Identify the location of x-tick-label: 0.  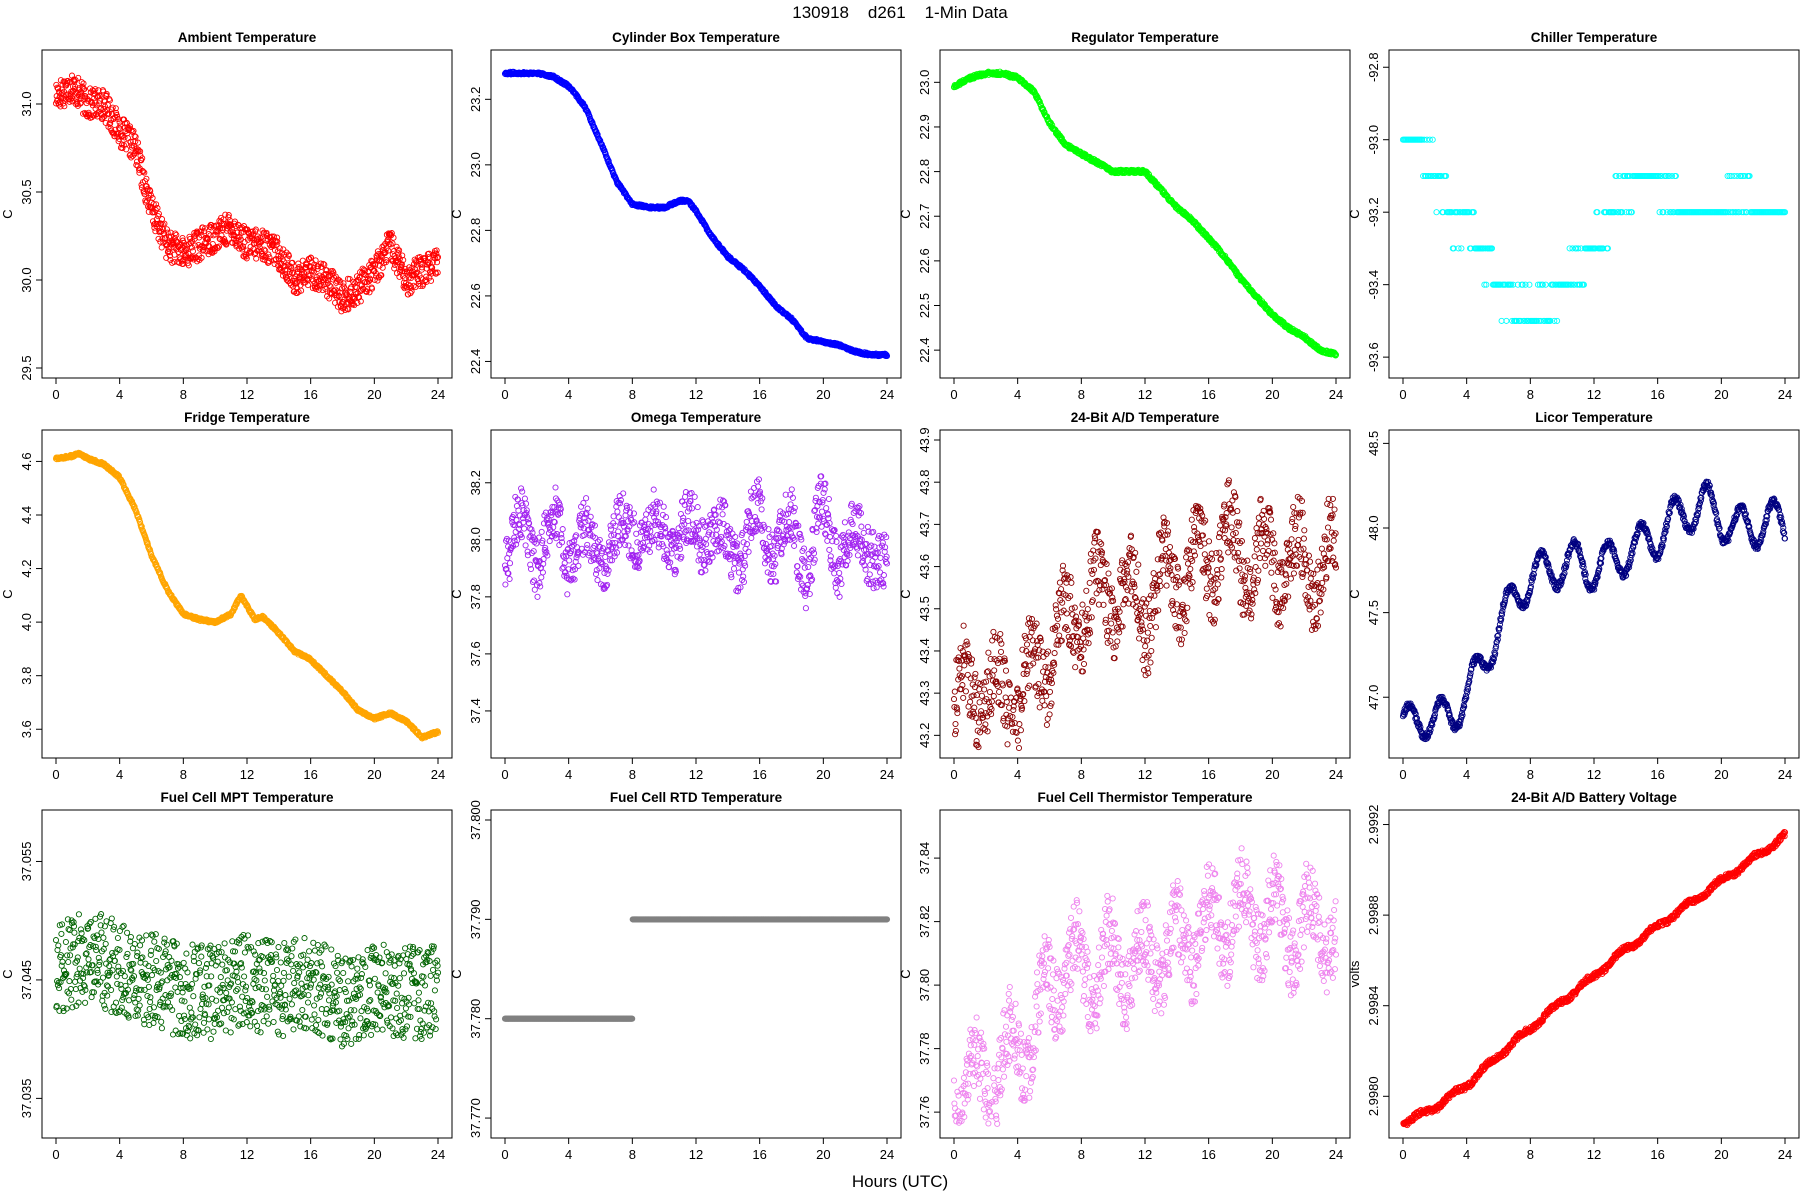
(504, 774).